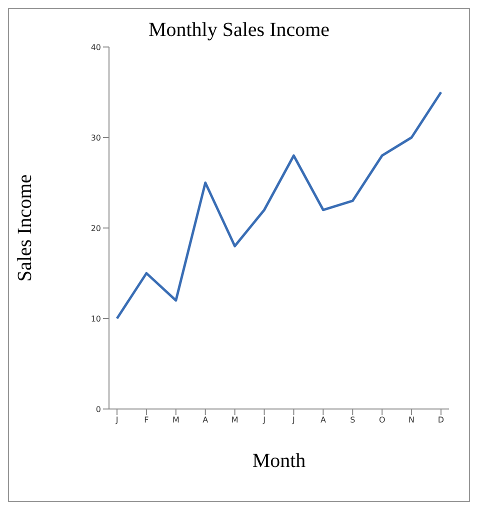 Image resolution: width=480 pixels, height=510 pixels. What do you see at coordinates (279, 461) in the screenshot?
I see `x-axis-title: Month` at bounding box center [279, 461].